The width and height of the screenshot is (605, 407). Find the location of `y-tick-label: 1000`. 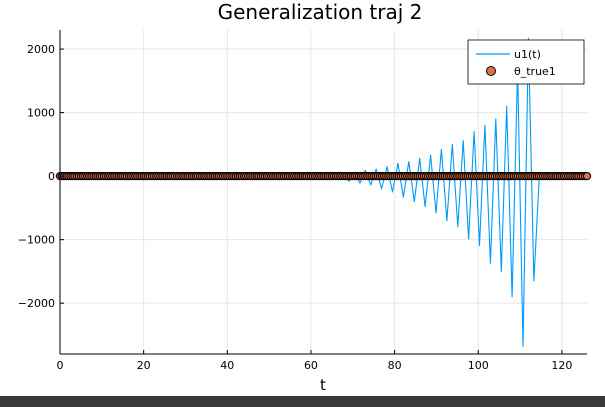

y-tick-label: 1000 is located at coordinates (41, 113).